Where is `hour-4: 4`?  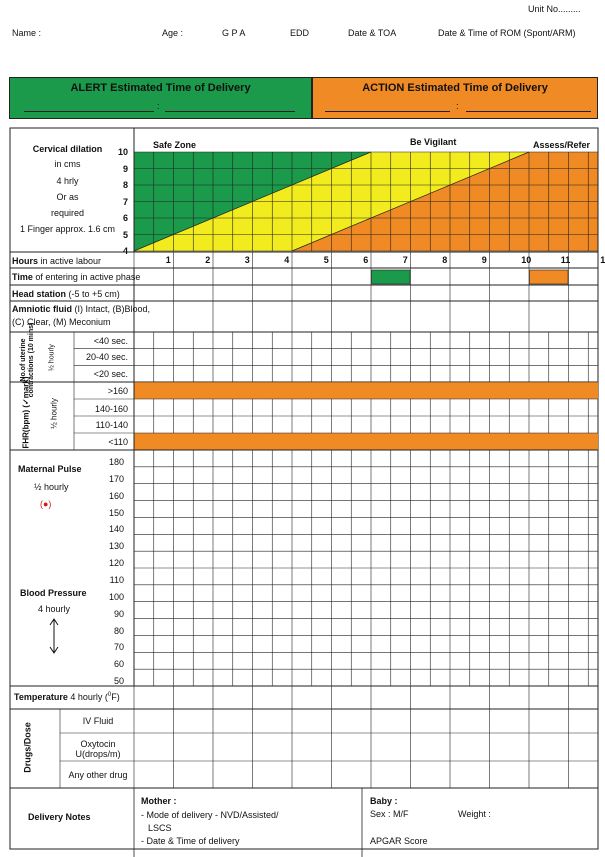 hour-4: 4 is located at coordinates (287, 260).